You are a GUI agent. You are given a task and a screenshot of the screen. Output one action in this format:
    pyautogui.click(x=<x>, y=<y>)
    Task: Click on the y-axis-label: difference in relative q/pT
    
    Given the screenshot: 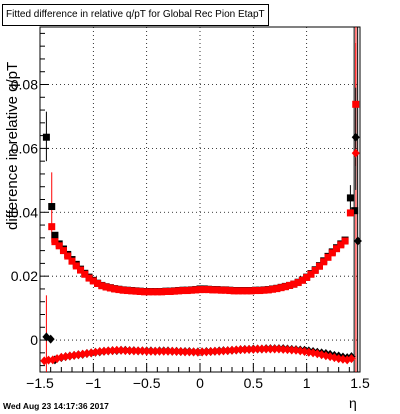 What is the action you would take?
    pyautogui.click(x=12, y=145)
    